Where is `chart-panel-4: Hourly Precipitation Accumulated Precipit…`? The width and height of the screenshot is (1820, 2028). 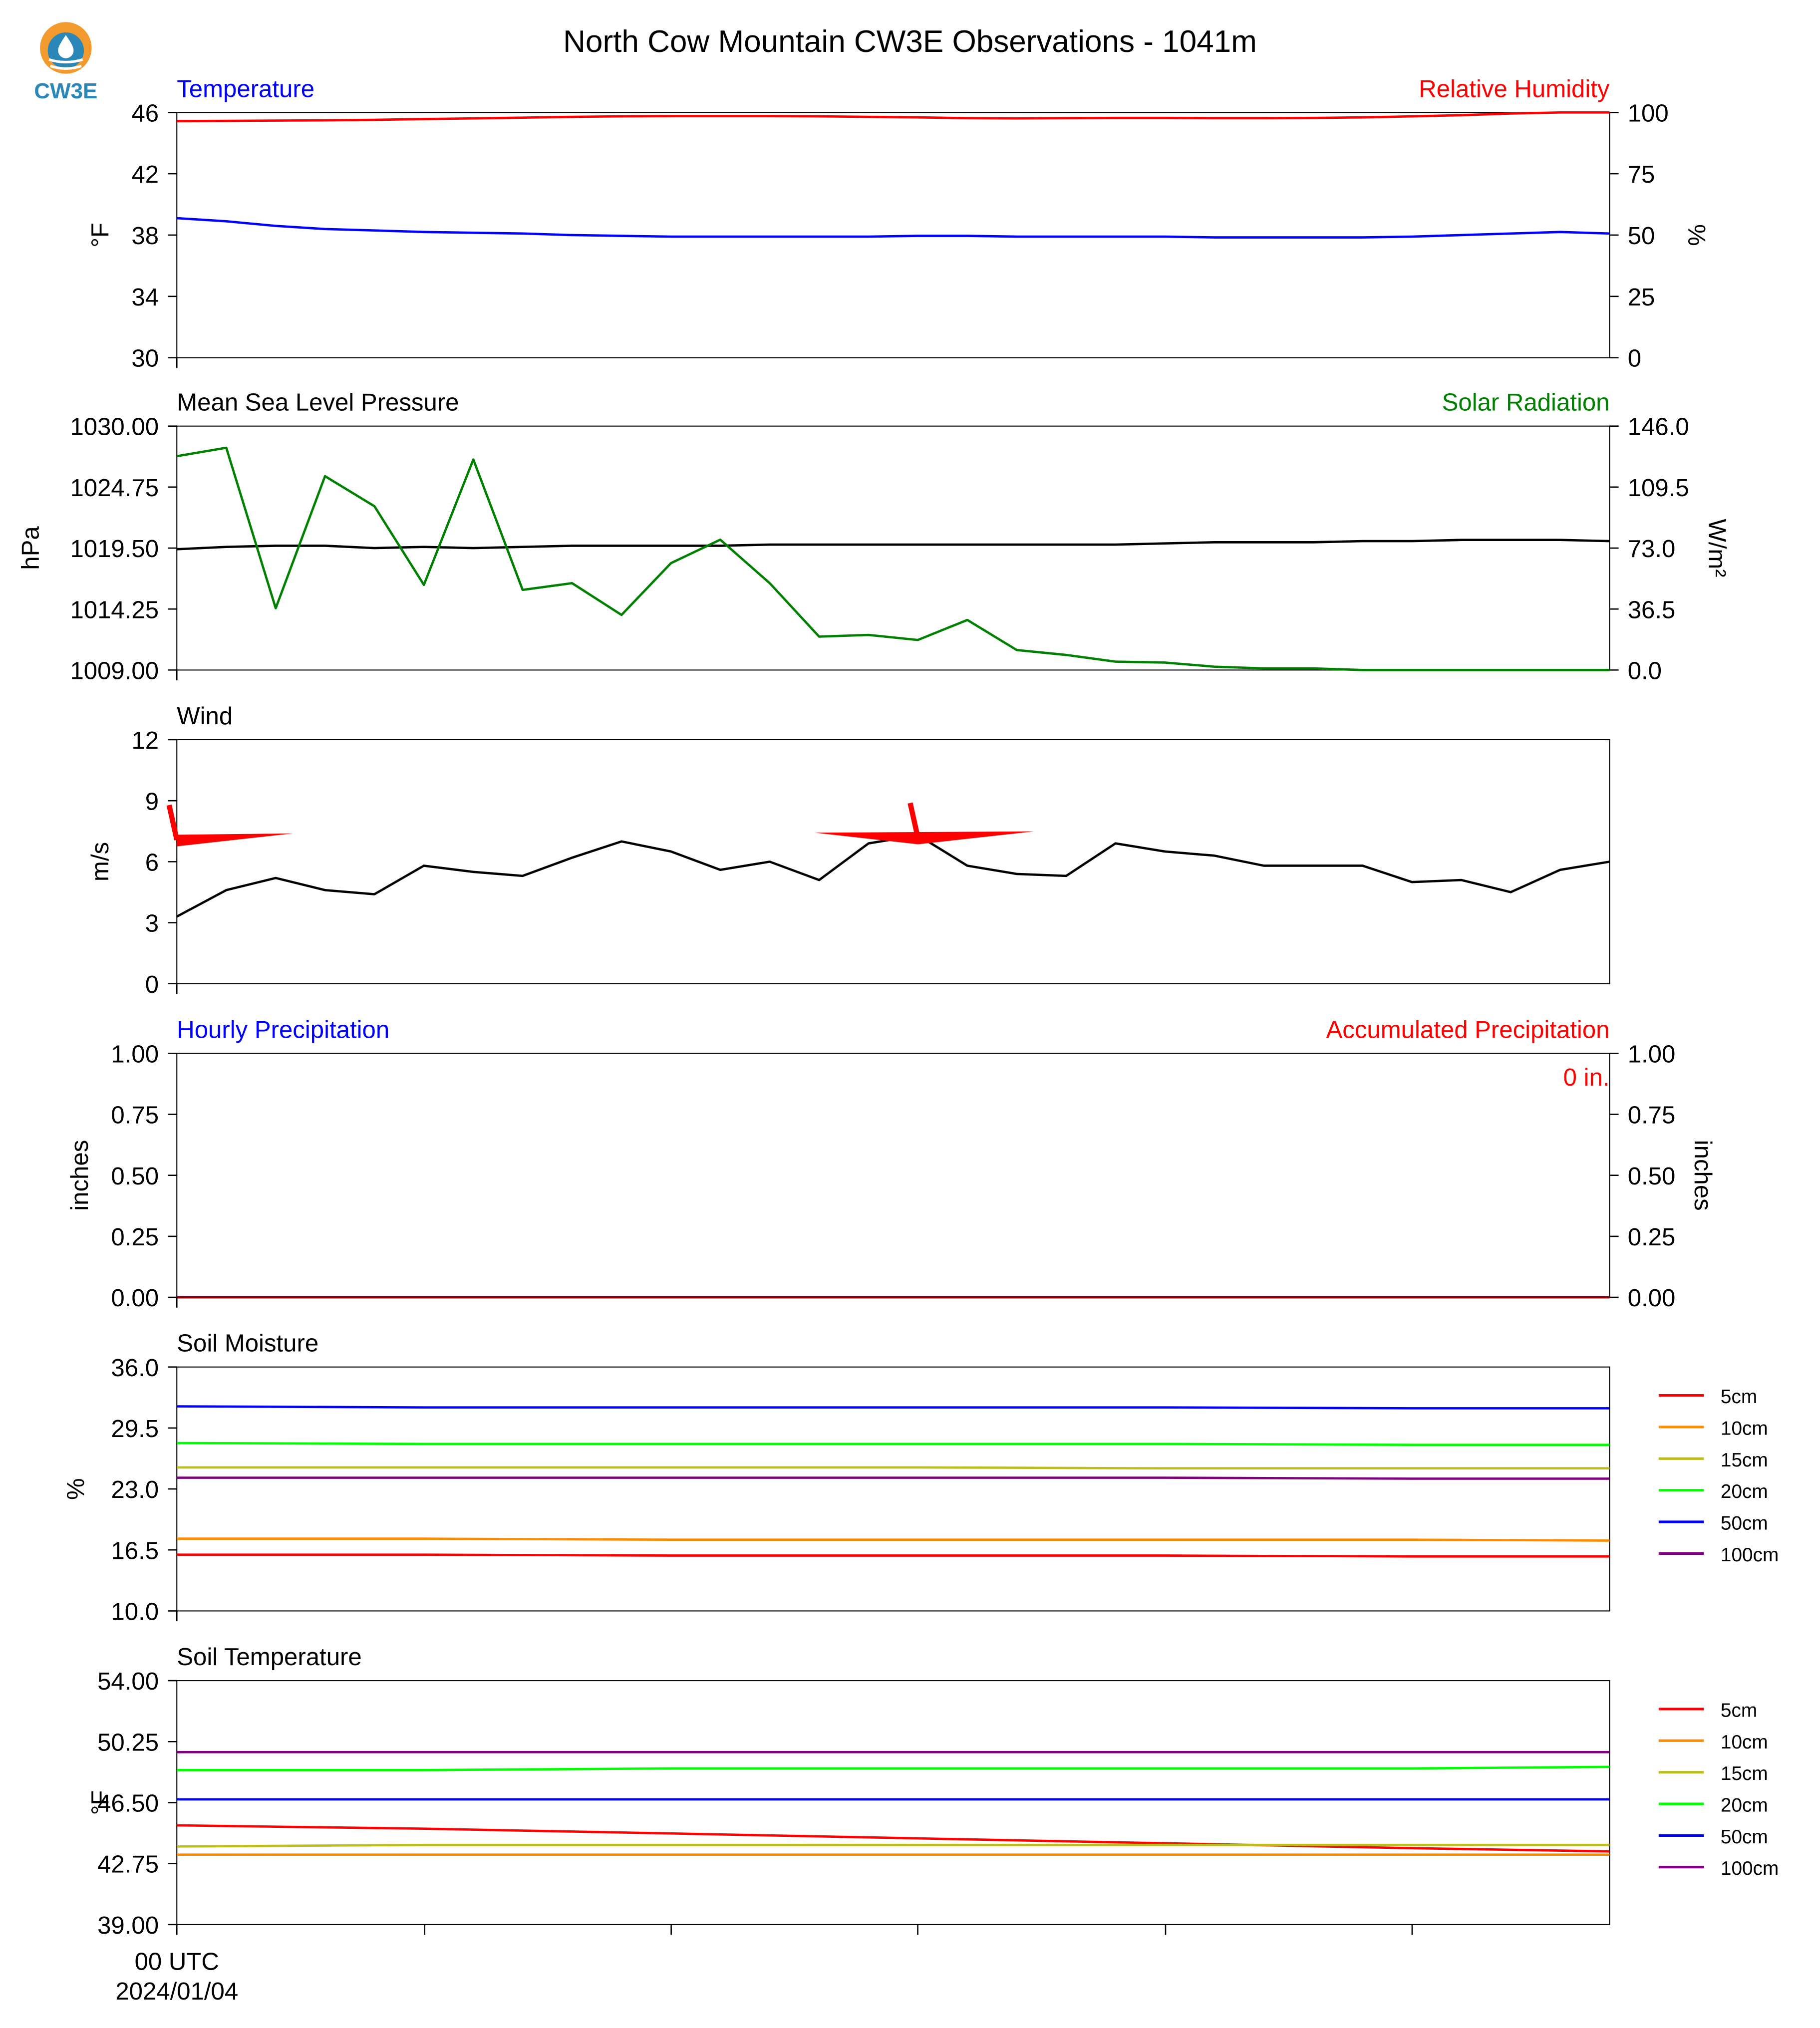
chart-panel-4: Hourly Precipitation Accumulated Precipit… is located at coordinates (891, 1164).